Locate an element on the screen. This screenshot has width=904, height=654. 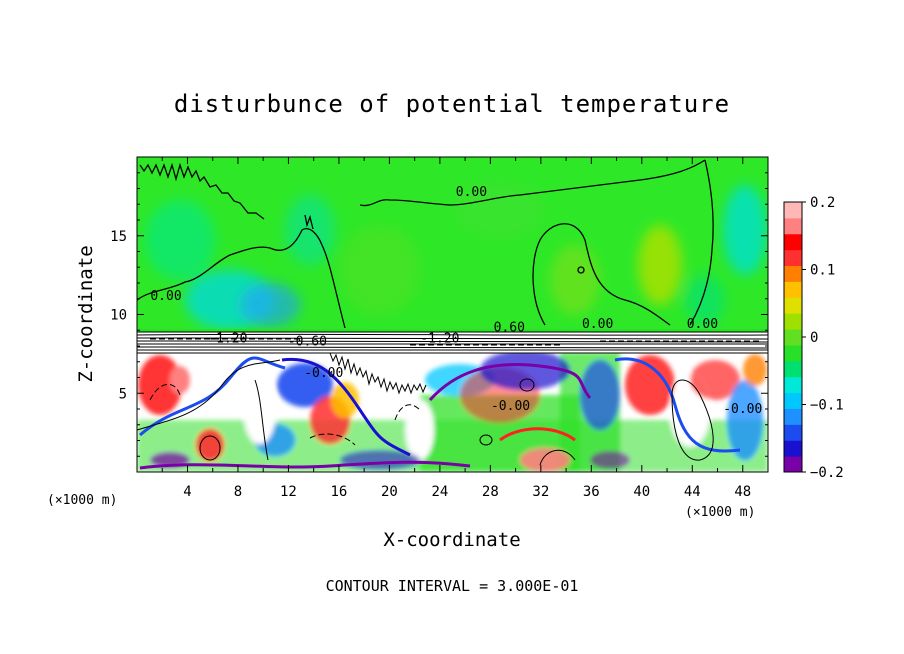
x-unit-left: (×1000 m) is located at coordinates (82, 500).